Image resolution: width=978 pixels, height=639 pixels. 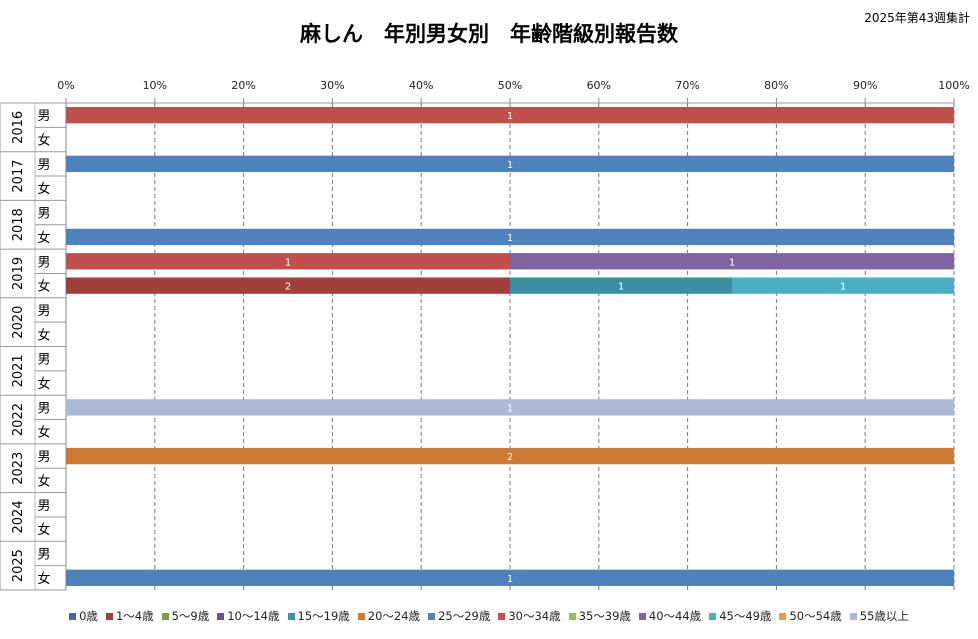 What do you see at coordinates (155, 85) in the screenshot?
I see `x-tick-label: 10%` at bounding box center [155, 85].